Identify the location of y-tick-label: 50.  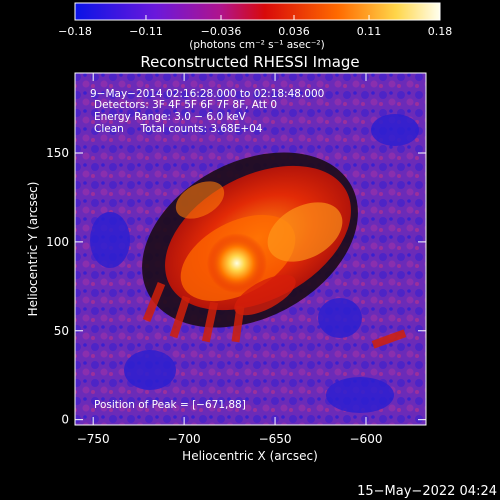
(61, 331).